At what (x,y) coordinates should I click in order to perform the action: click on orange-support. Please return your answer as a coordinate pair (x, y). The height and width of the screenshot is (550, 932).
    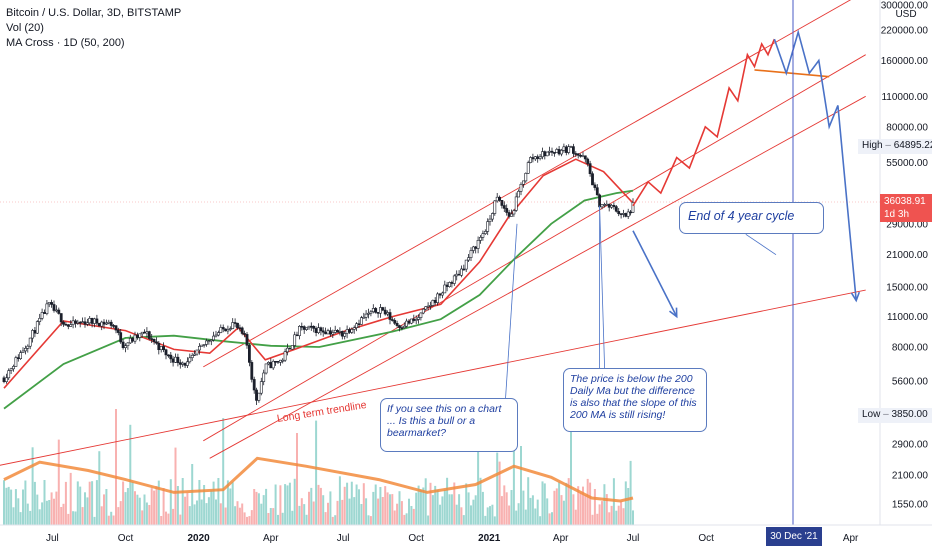
    Looking at the image, I should click on (792, 73).